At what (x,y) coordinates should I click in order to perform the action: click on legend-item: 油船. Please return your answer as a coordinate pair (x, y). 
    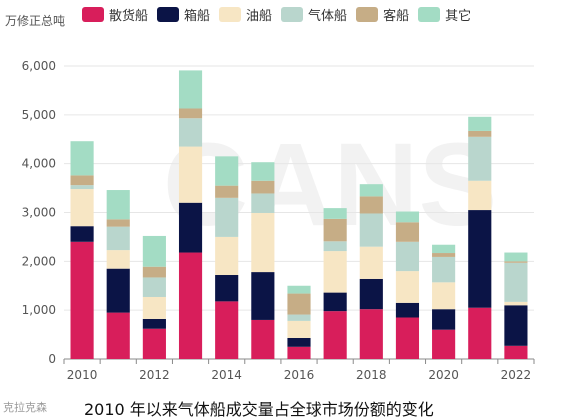
    Looking at the image, I should click on (245, 14).